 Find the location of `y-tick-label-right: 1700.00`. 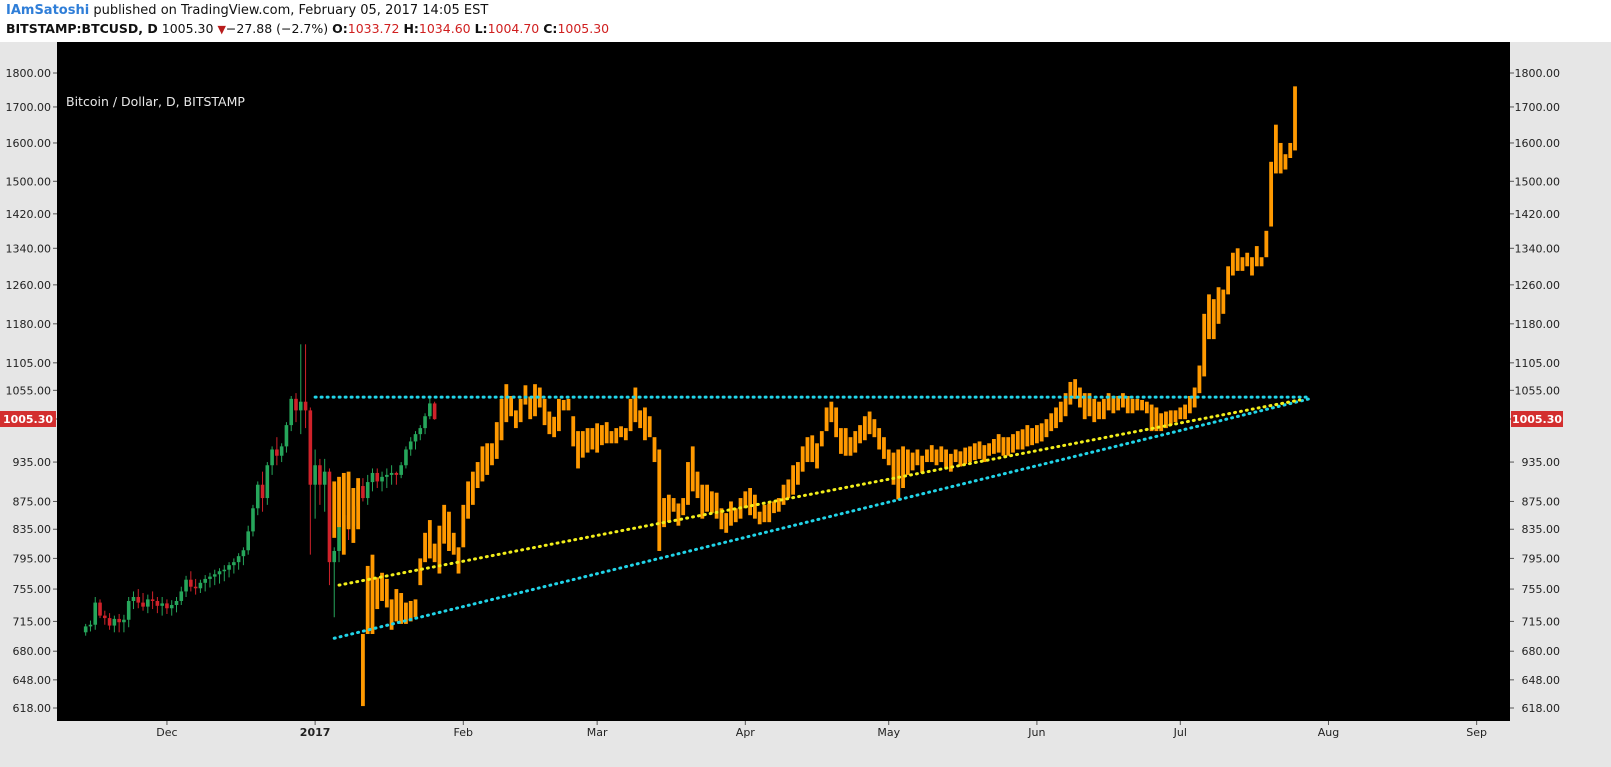

y-tick-label-right: 1700.00 is located at coordinates (1538, 107).